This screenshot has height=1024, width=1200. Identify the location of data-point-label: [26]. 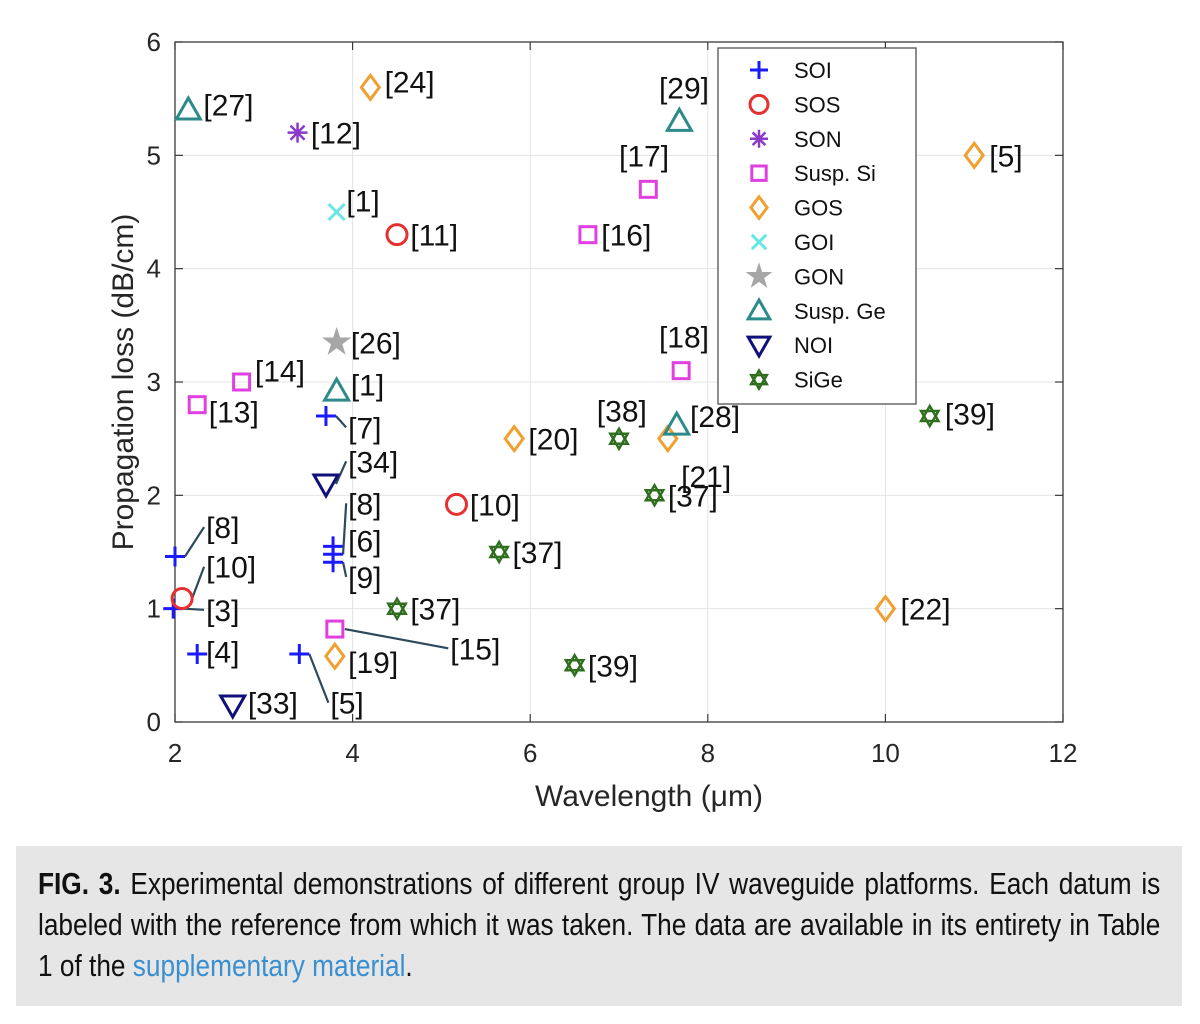
(376, 343).